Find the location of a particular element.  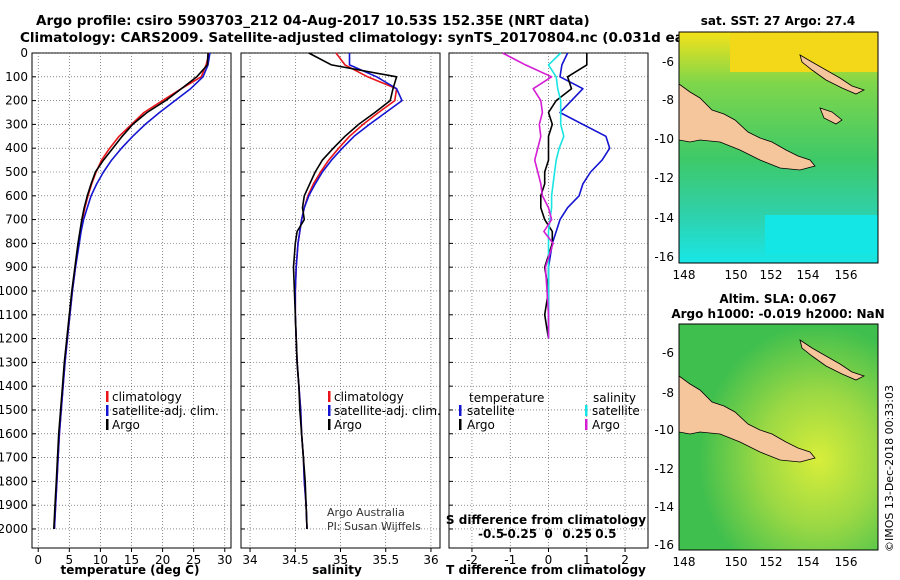

map-sst-landmass is located at coordinates (747, 127).